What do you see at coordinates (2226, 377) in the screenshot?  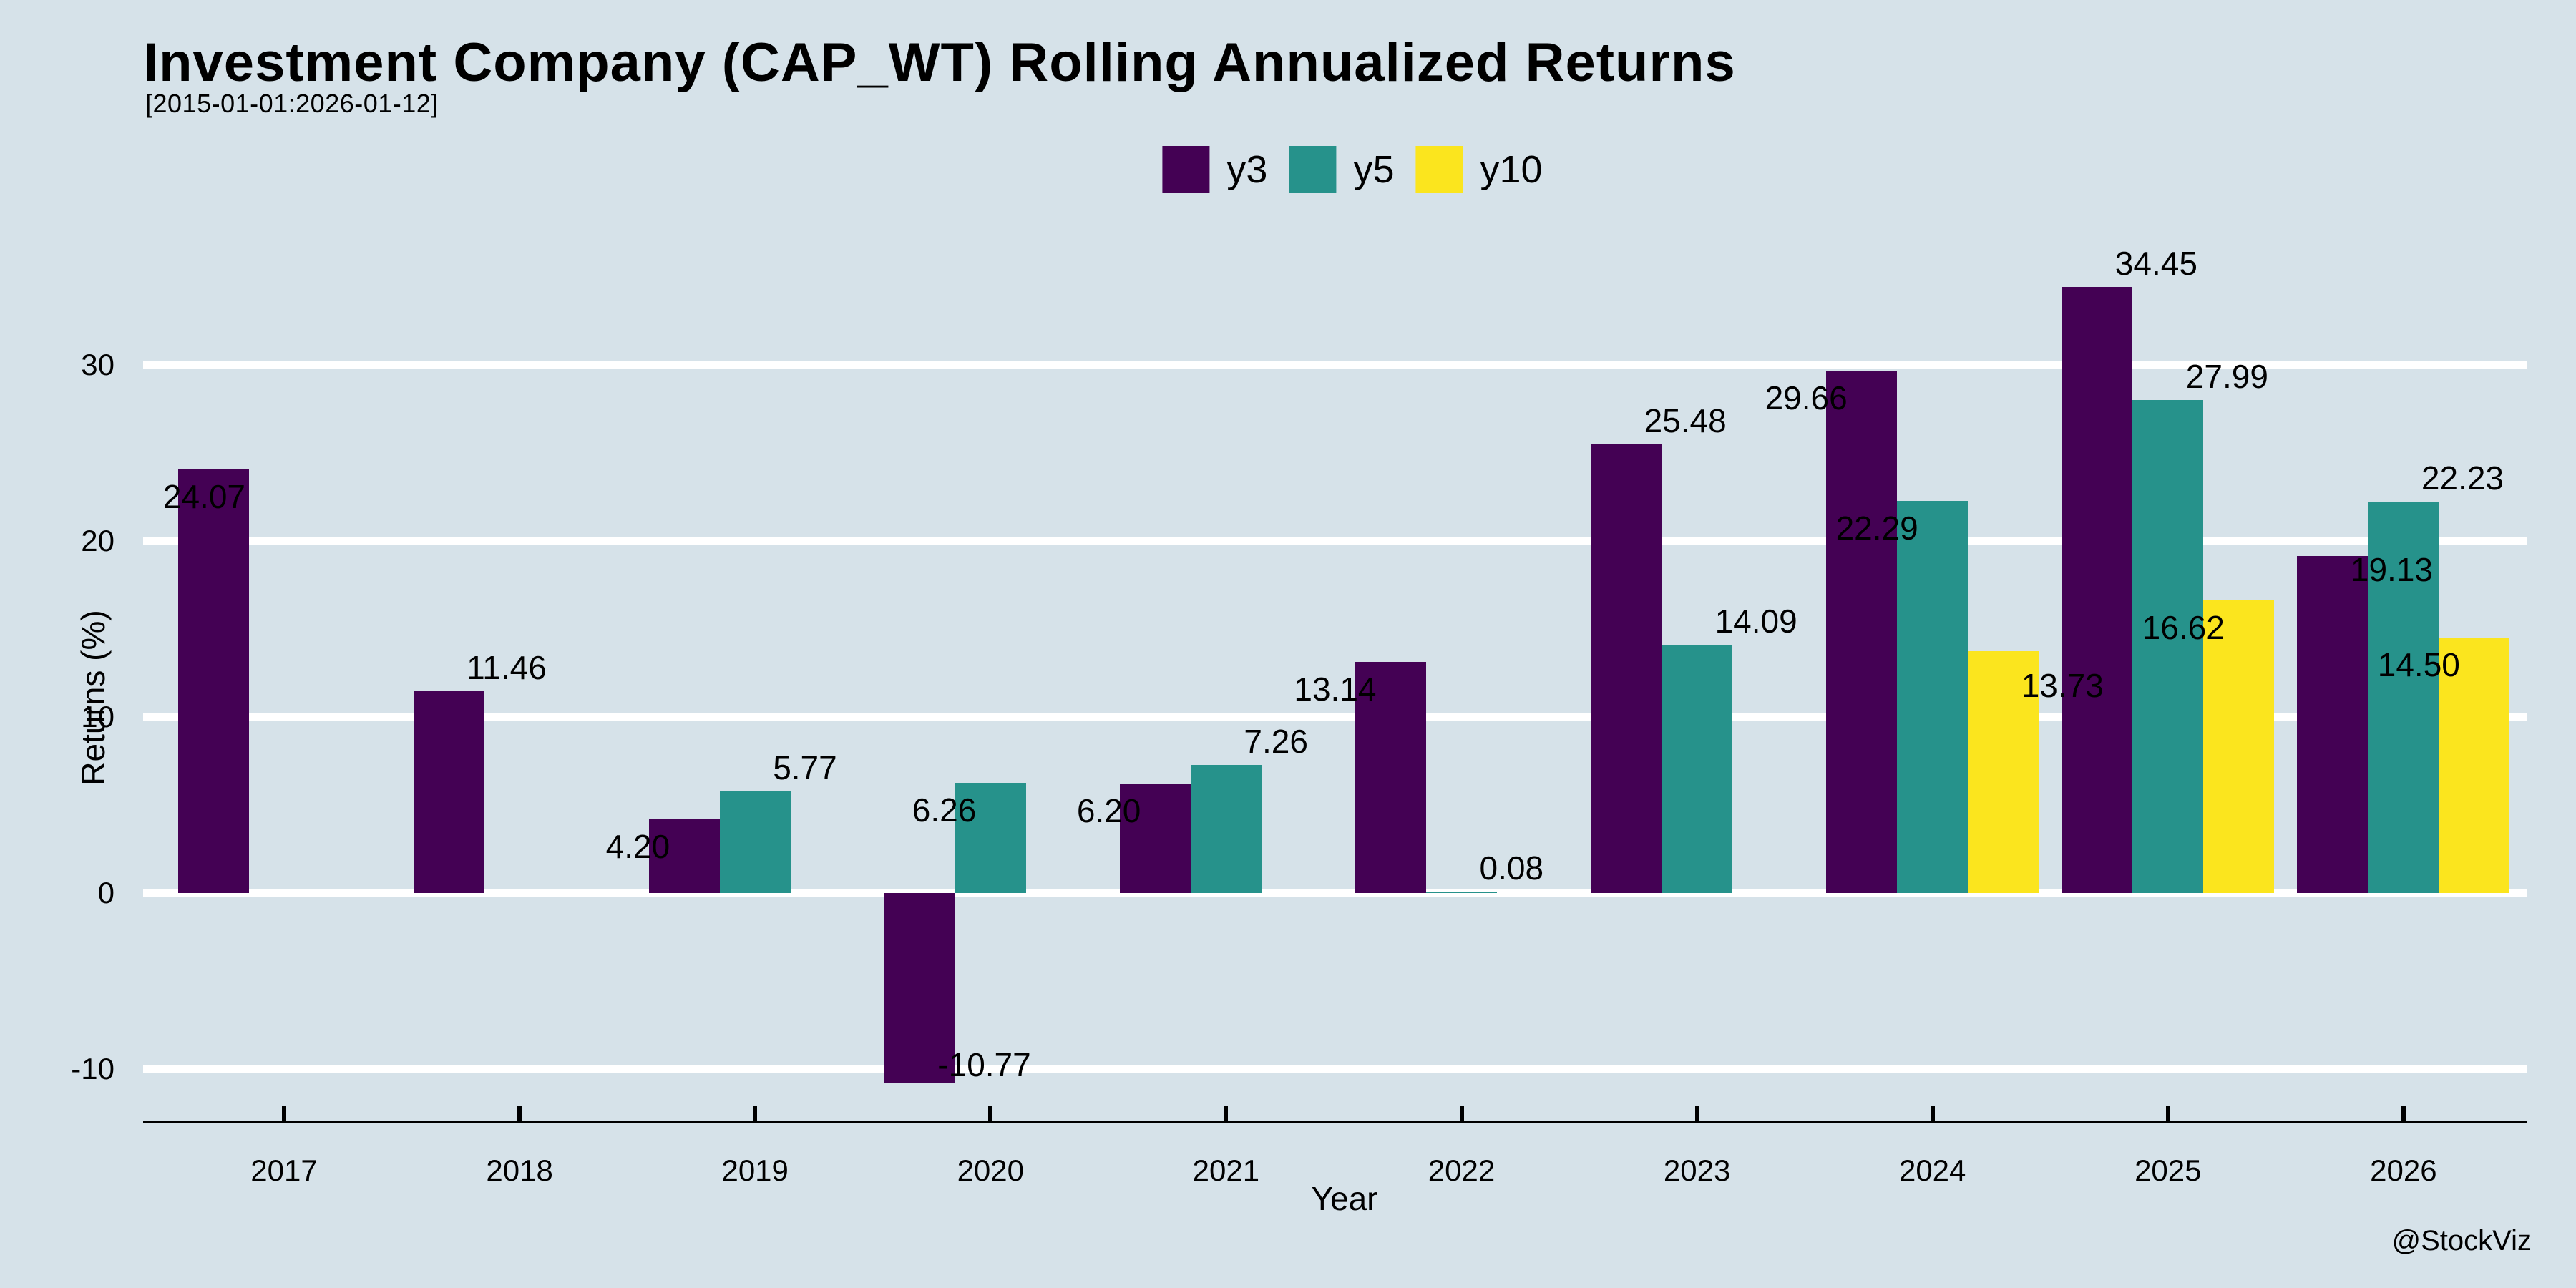 I see `bar-label-y5-2025: 27.99` at bounding box center [2226, 377].